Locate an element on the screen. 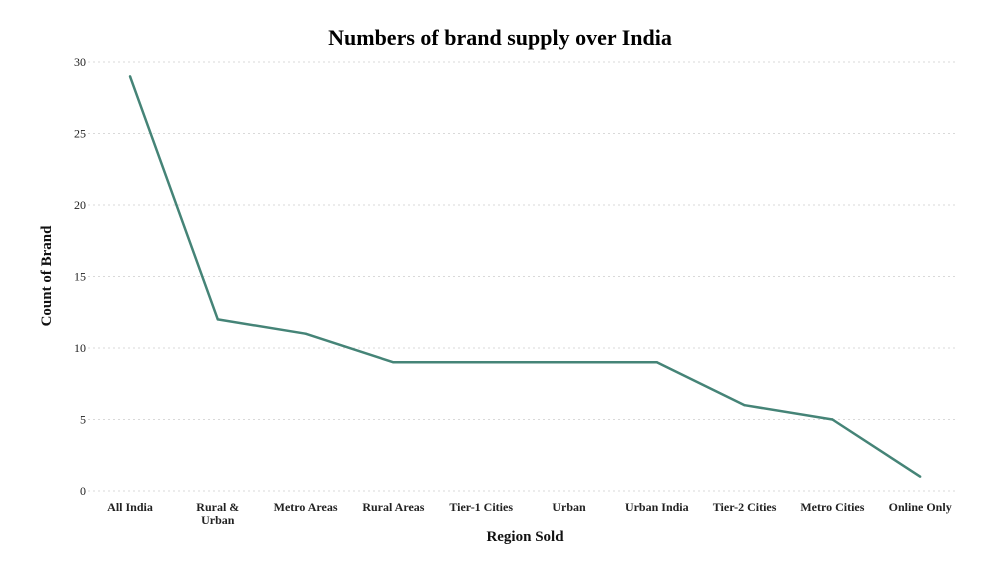 This screenshot has width=1001, height=566. y-axis-ticks: 0 5 10 15 20 25 30 is located at coordinates (80, 276).